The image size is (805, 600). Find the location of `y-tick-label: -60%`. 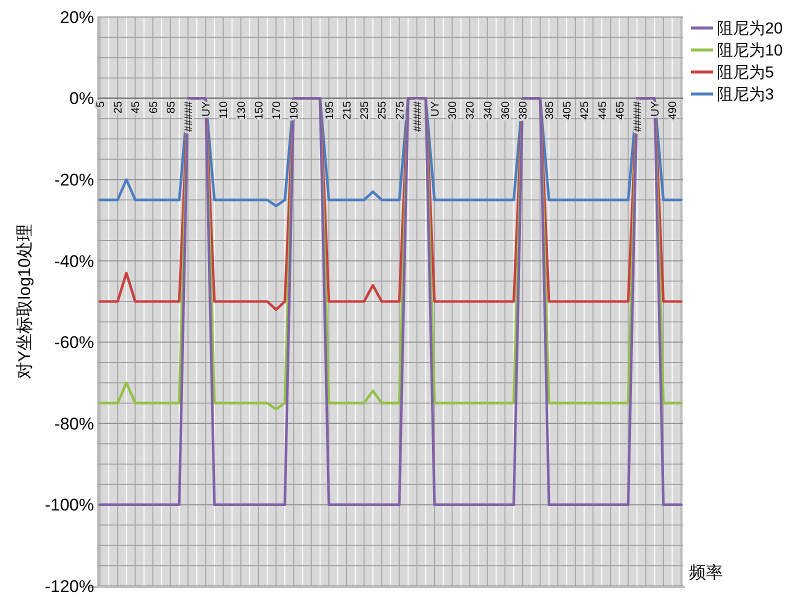

y-tick-label: -60% is located at coordinates (74, 342).